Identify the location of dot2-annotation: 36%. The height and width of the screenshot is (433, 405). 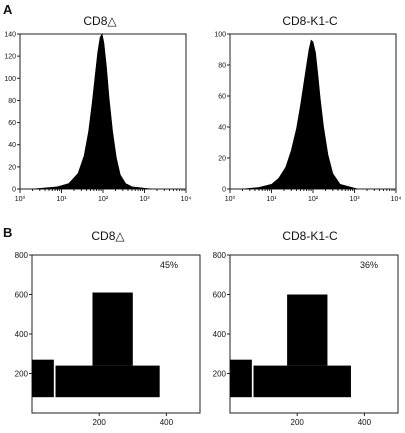
(369, 265).